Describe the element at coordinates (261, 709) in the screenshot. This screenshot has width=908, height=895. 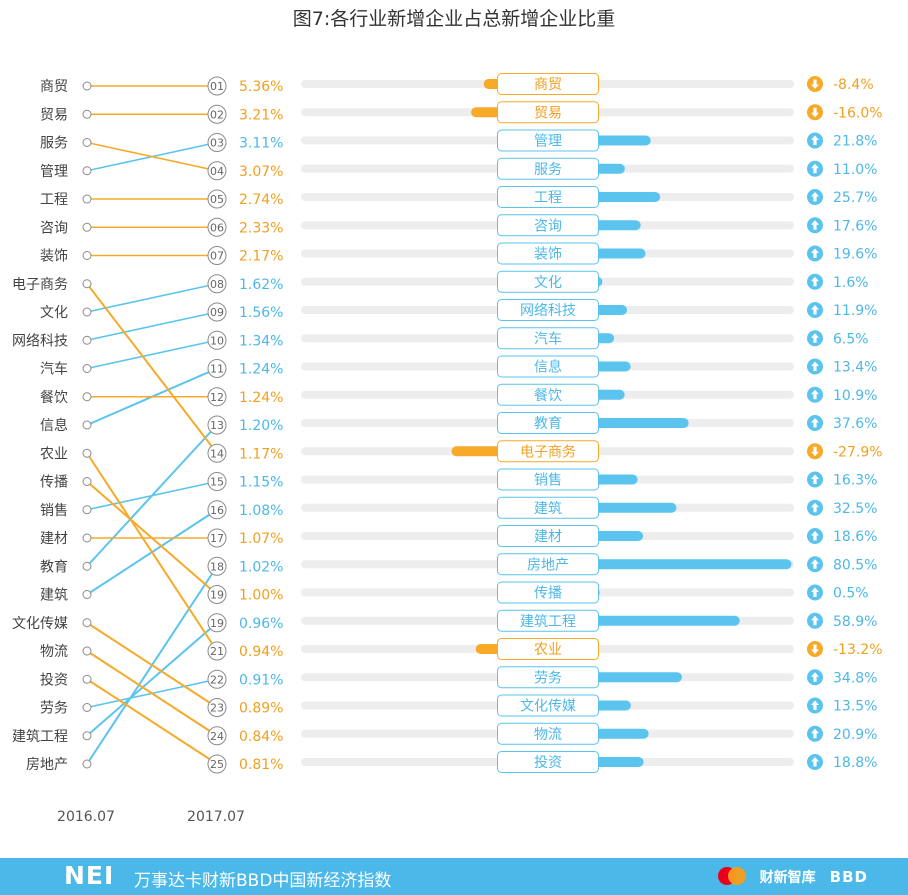
I see `share-2017-value: 0.89%` at that location.